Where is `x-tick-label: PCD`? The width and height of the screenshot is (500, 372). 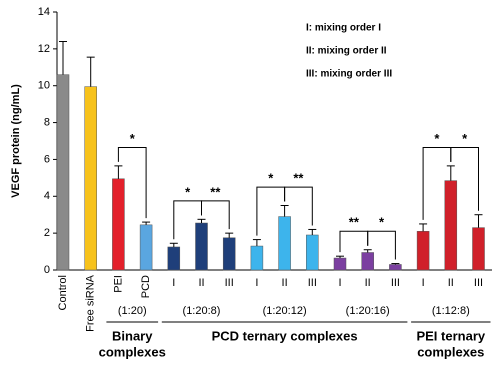 x-tick-label: PCD is located at coordinates (146, 286).